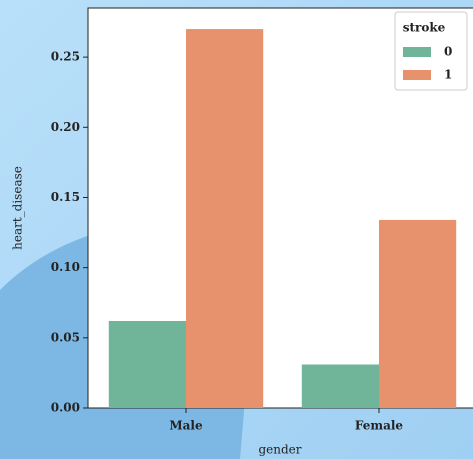 The height and width of the screenshot is (459, 473). Describe the element at coordinates (279, 450) in the screenshot. I see `x-axis-label: gender` at that location.